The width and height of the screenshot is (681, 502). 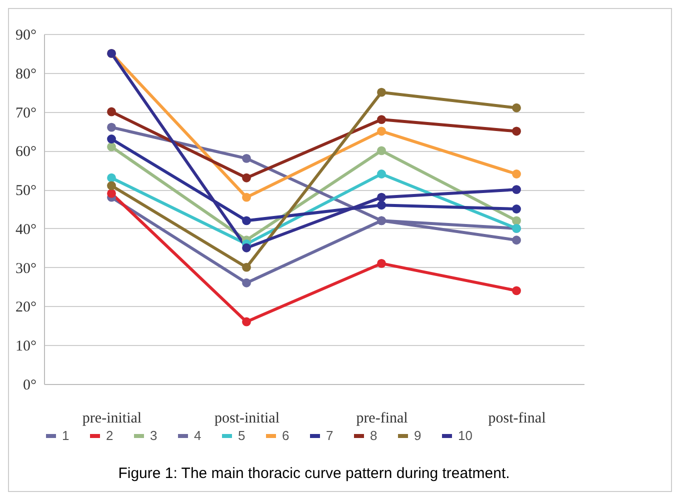 I want to click on legend-label: 8, so click(x=374, y=435).